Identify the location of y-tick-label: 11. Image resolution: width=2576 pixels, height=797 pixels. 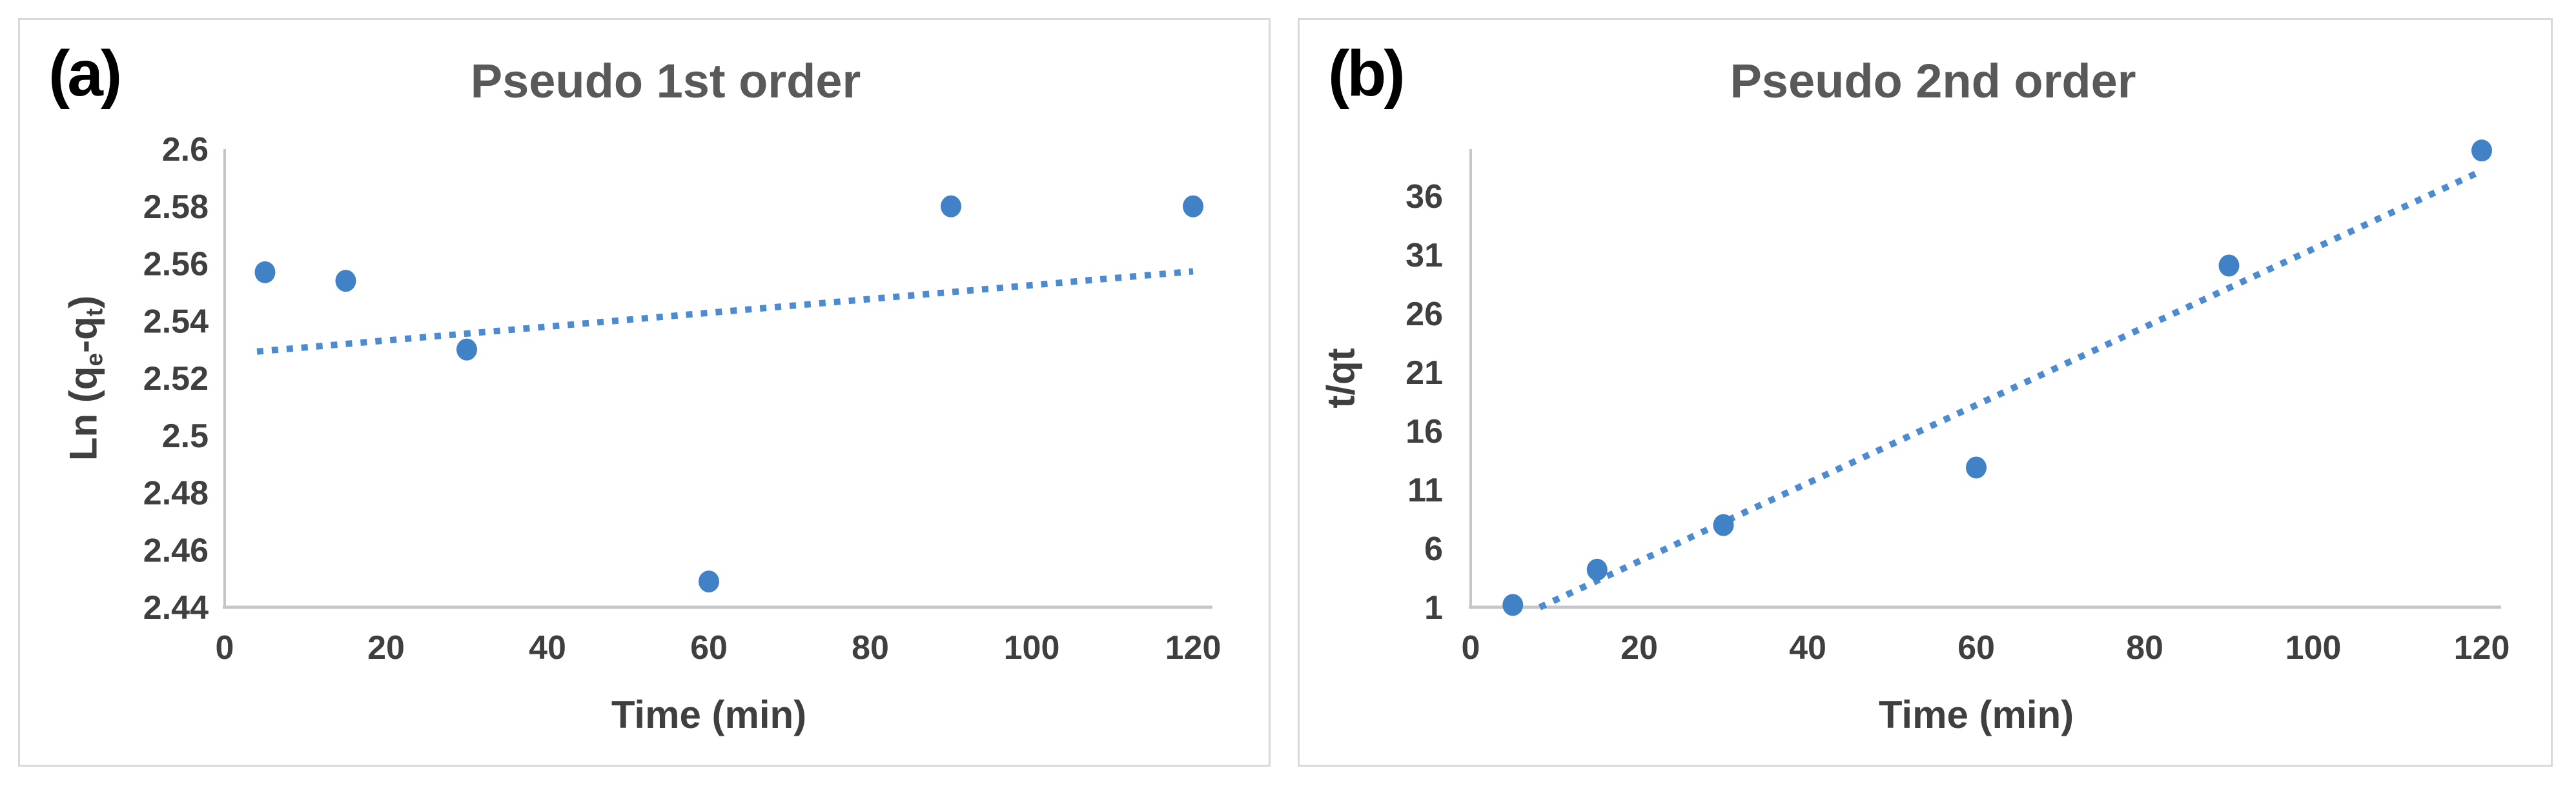
(1425, 491).